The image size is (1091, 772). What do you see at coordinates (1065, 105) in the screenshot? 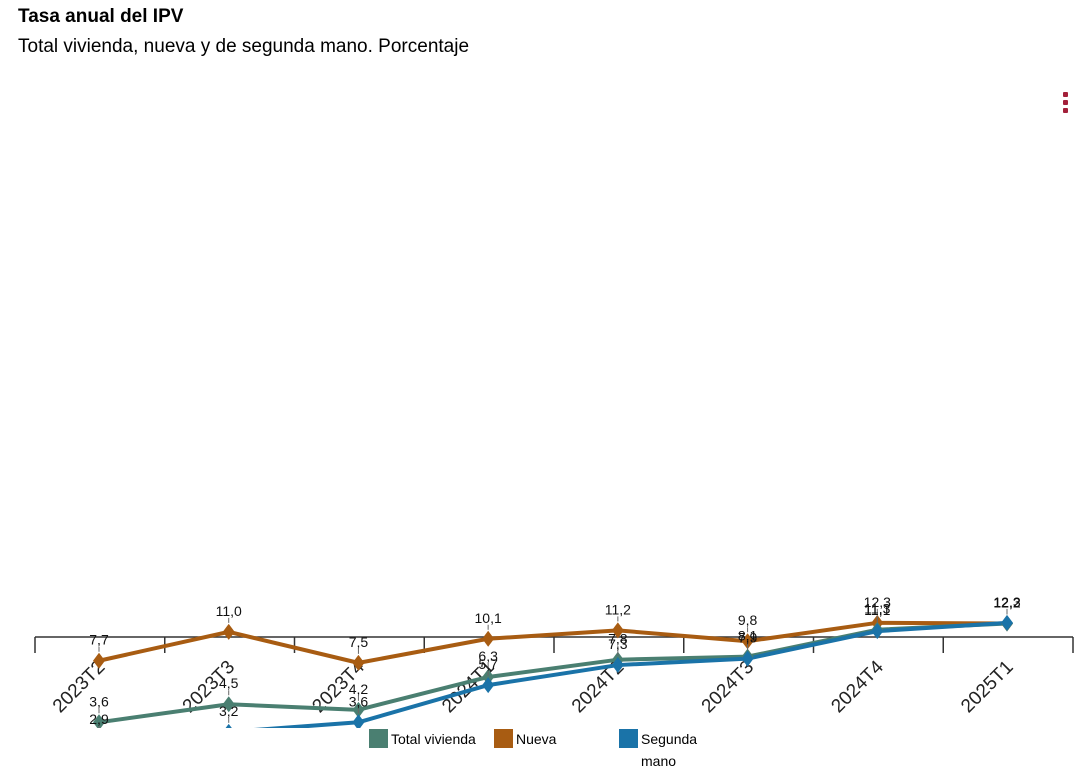
I see `vertical-dots-icon` at bounding box center [1065, 105].